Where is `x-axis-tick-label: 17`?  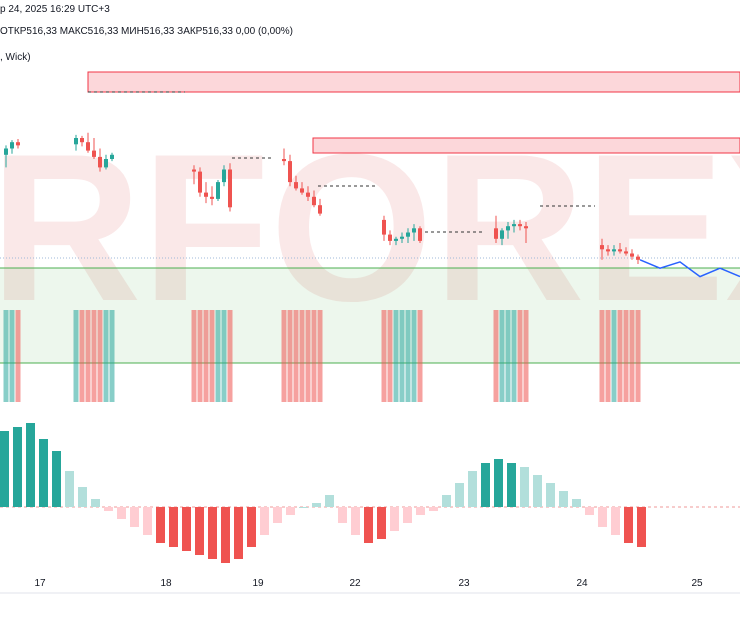 x-axis-tick-label: 17 is located at coordinates (40, 583).